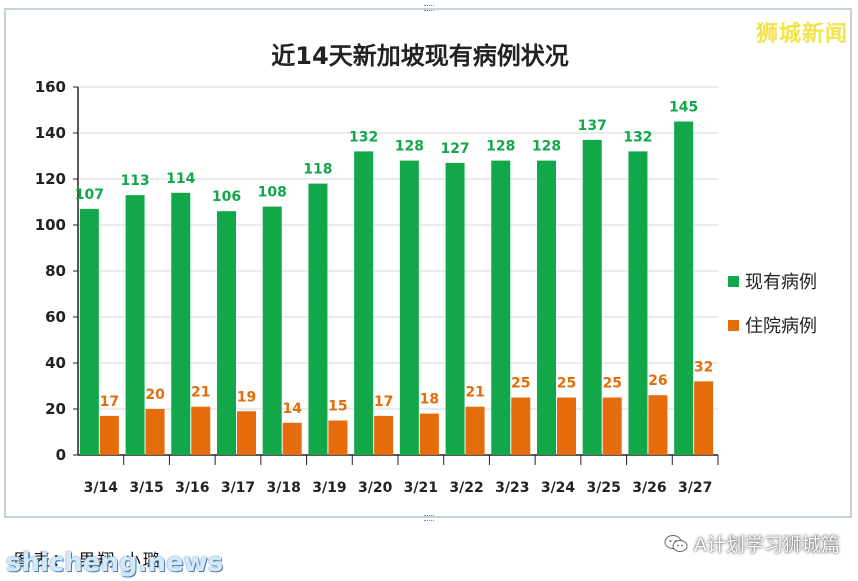 The height and width of the screenshot is (581, 858). Describe the element at coordinates (501, 307) in the screenshot. I see `bar-current-3/23` at that location.